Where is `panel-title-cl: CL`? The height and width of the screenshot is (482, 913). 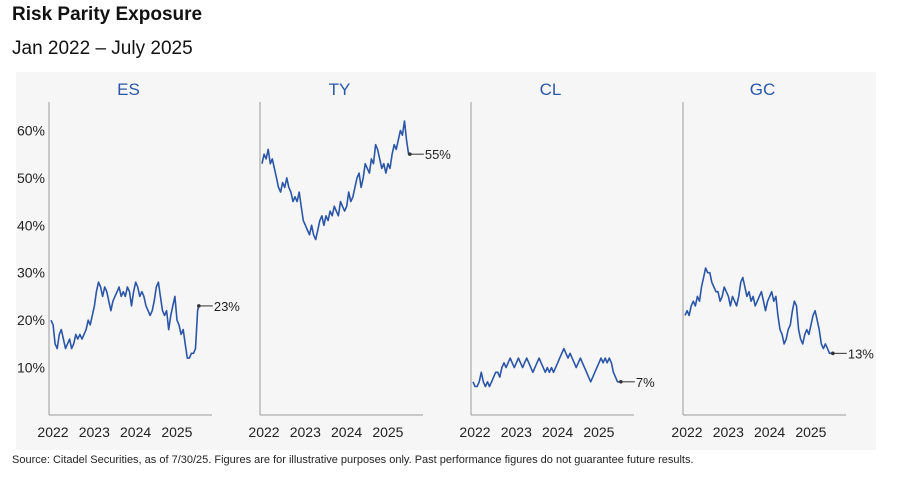
panel-title-cl: CL is located at coordinates (551, 89).